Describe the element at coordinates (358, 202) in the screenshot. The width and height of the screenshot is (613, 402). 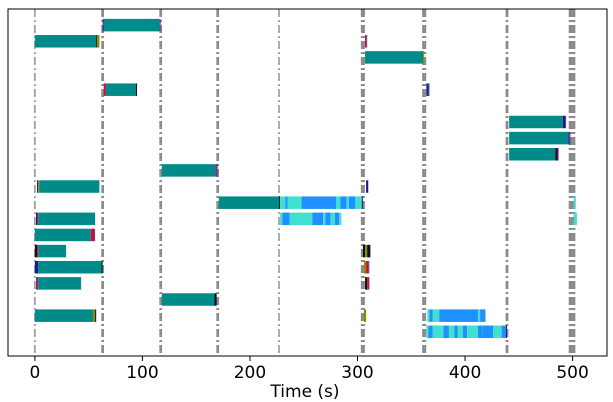
I see `bar-row12-seg10` at that location.